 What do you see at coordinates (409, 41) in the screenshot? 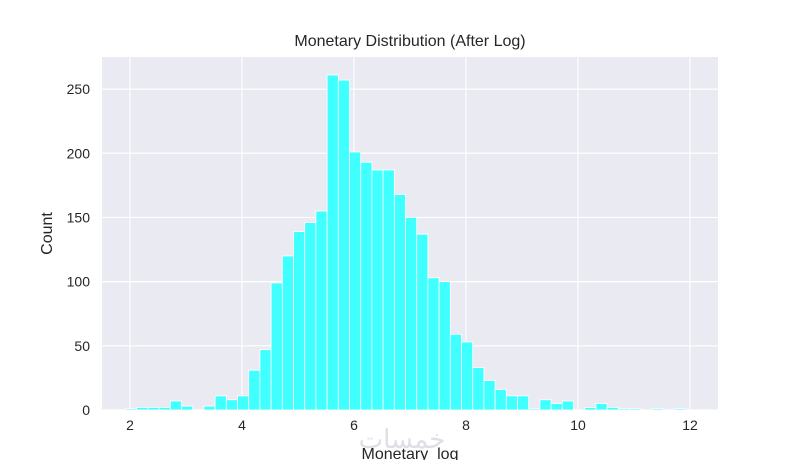
I see `chart-title: Monetary Distribution (After Log)` at bounding box center [409, 41].